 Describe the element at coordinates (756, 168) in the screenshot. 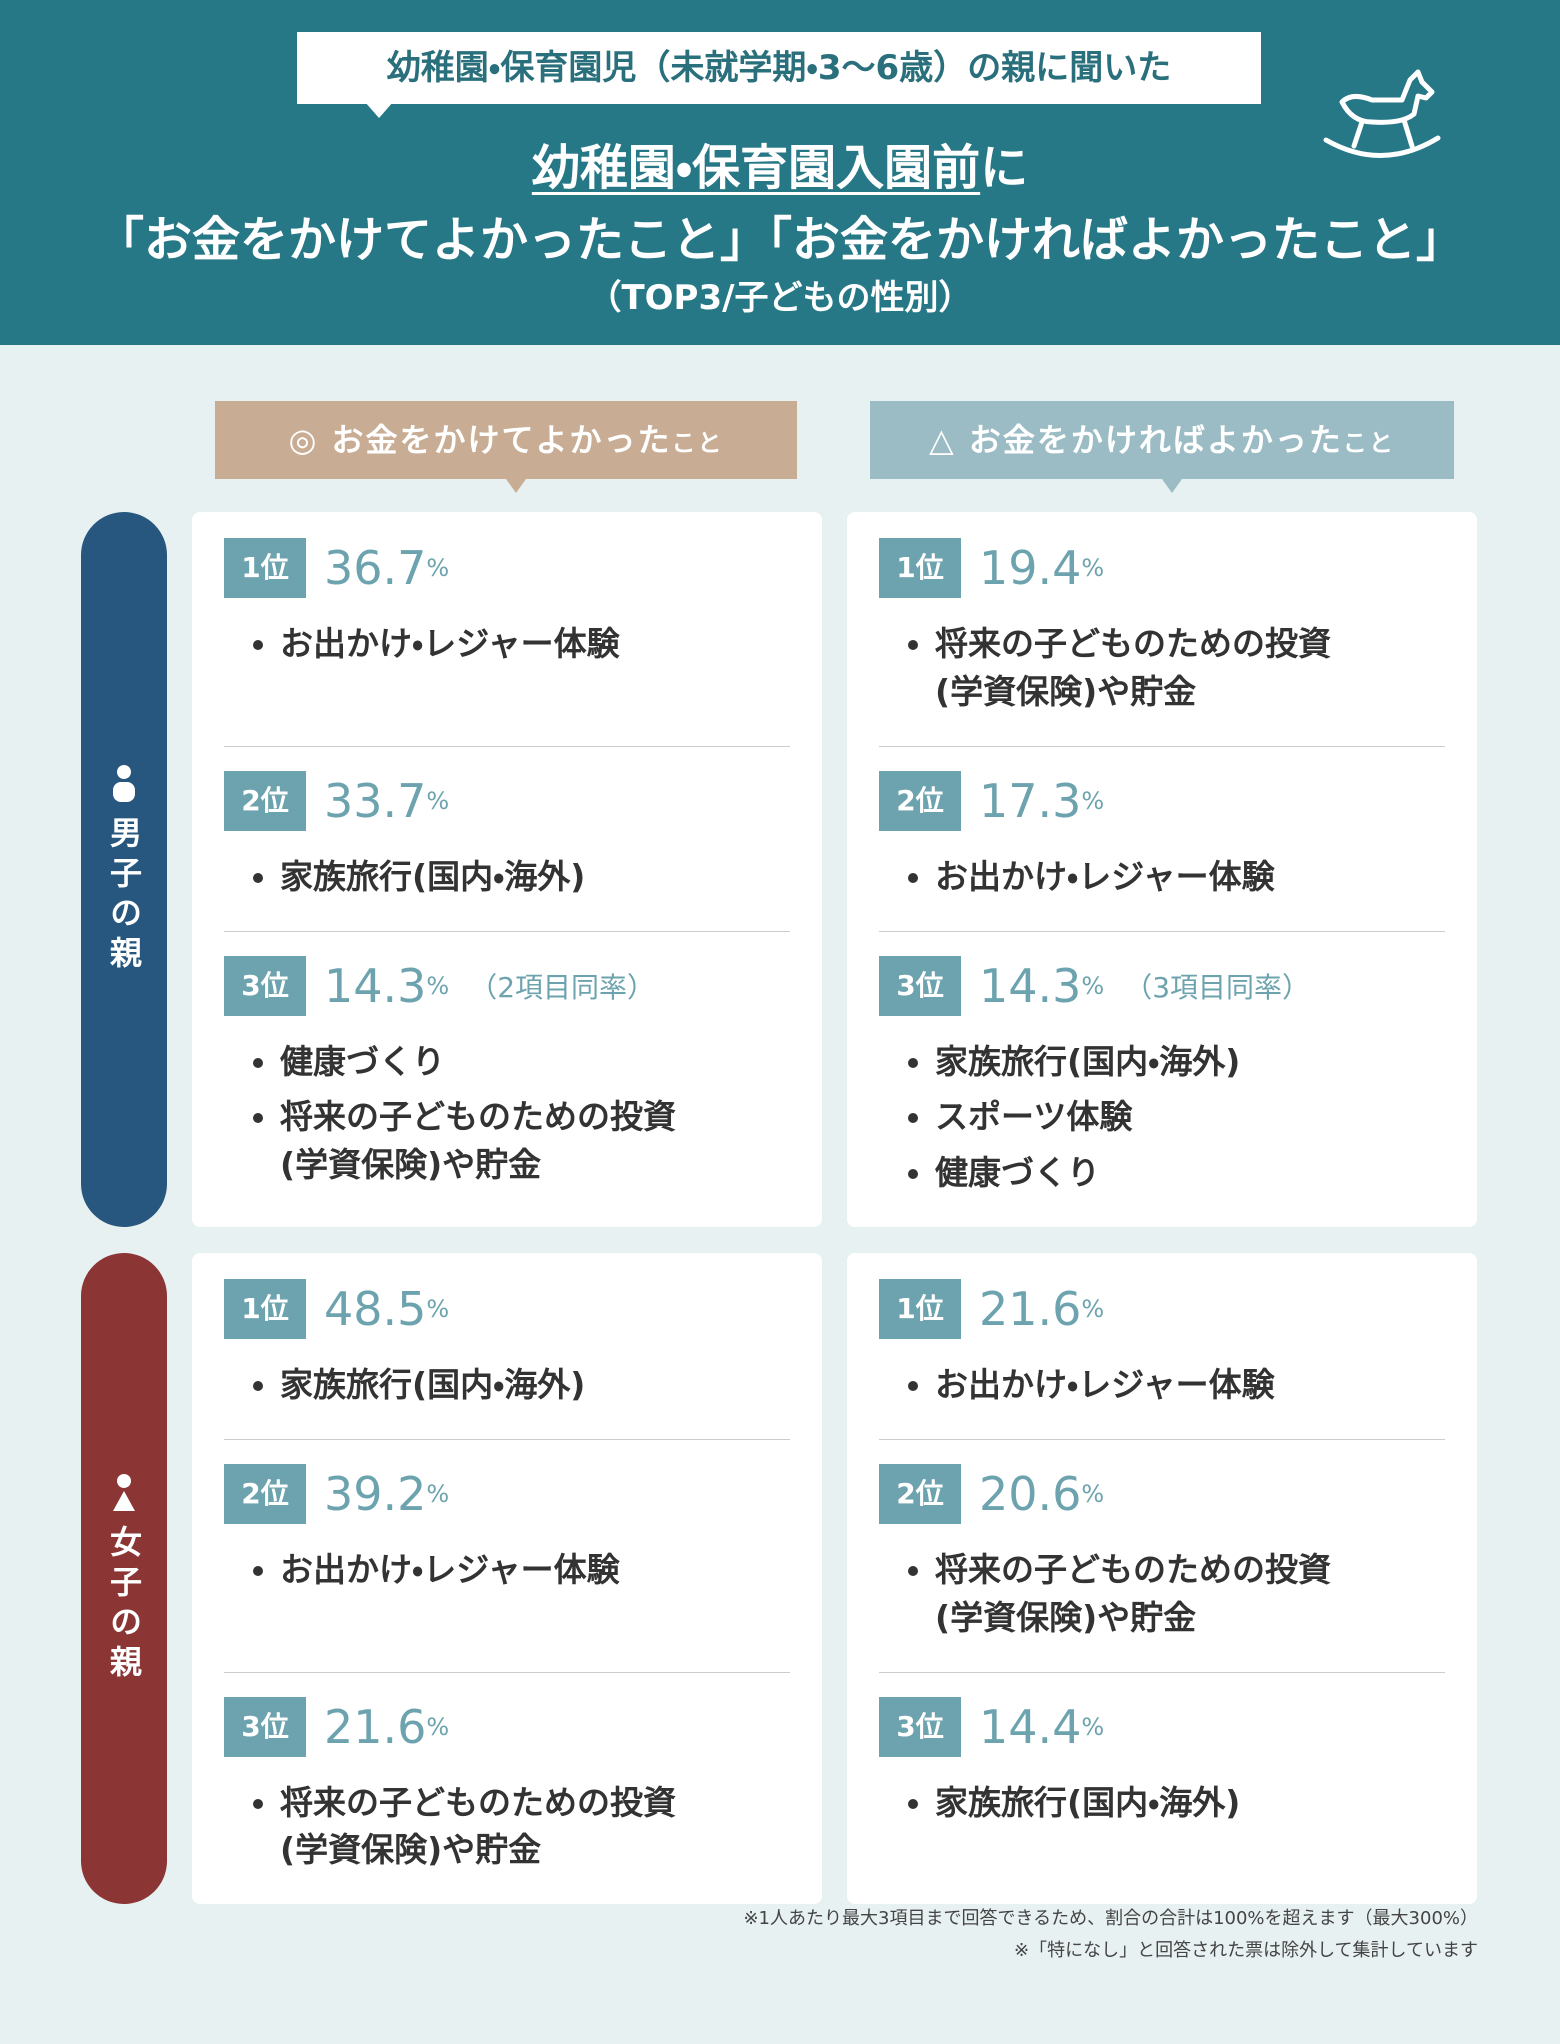

I see `title-underlined: 幼稚園・保育園入園前` at that location.